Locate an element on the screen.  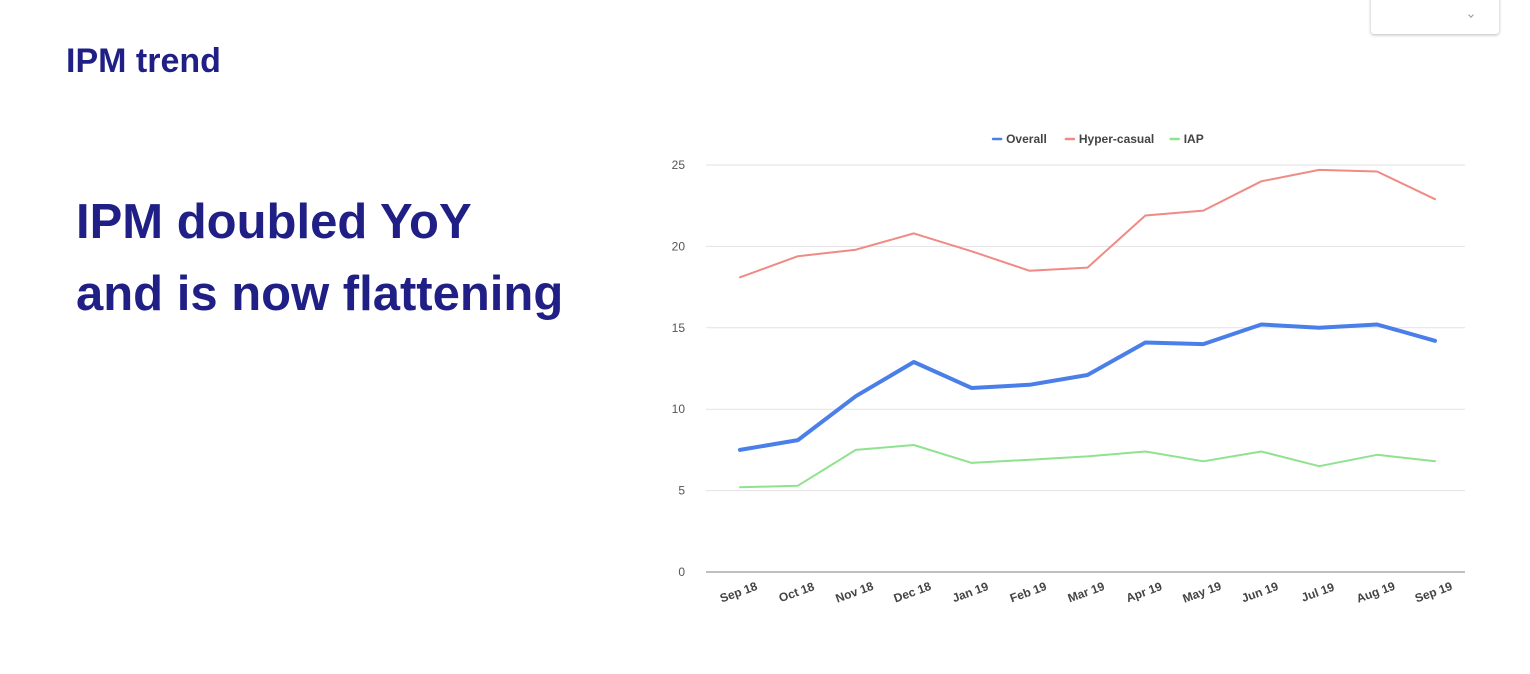
x-tick-label: Jul 19 is located at coordinates (1317, 592).